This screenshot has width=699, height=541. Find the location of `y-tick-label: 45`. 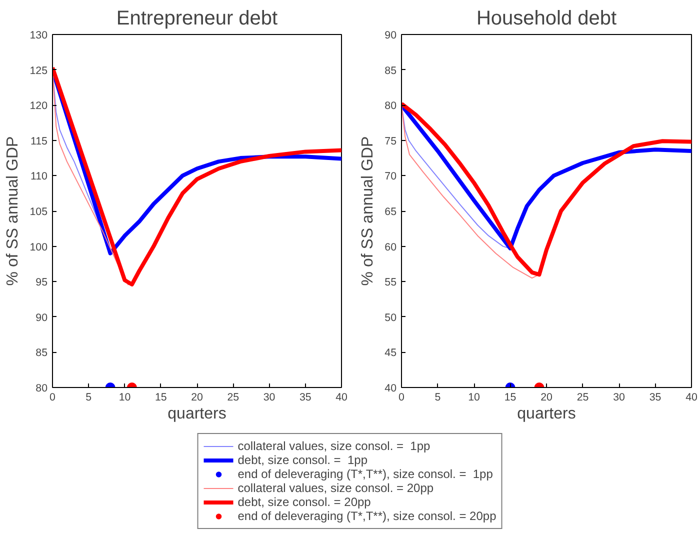

y-tick-label: 45 is located at coordinates (390, 353).